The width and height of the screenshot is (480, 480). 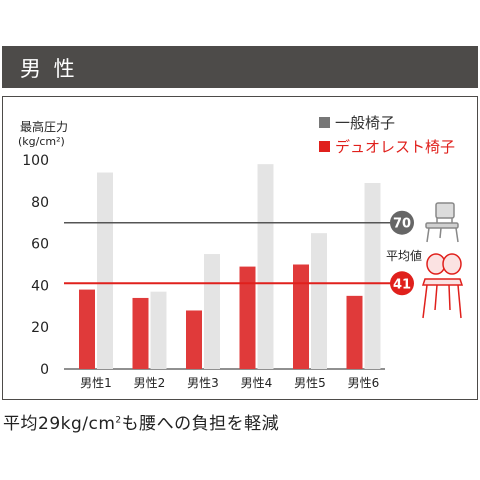 I want to click on y-axis-unit: (kg/cm²), so click(x=41, y=141).